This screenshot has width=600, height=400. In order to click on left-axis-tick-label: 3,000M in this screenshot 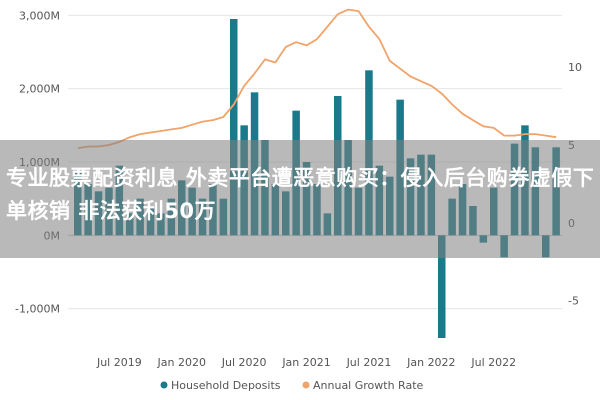, I will do `click(39, 15)`.